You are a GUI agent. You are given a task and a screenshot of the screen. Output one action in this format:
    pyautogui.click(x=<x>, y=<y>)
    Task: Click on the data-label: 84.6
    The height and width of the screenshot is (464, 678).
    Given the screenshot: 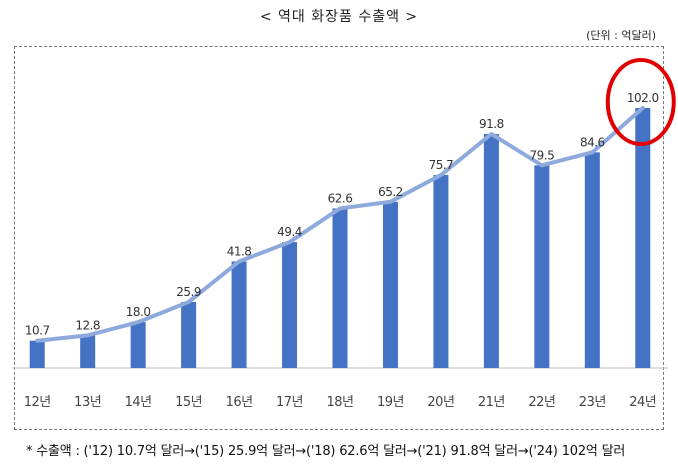 What is the action you would take?
    pyautogui.click(x=592, y=142)
    